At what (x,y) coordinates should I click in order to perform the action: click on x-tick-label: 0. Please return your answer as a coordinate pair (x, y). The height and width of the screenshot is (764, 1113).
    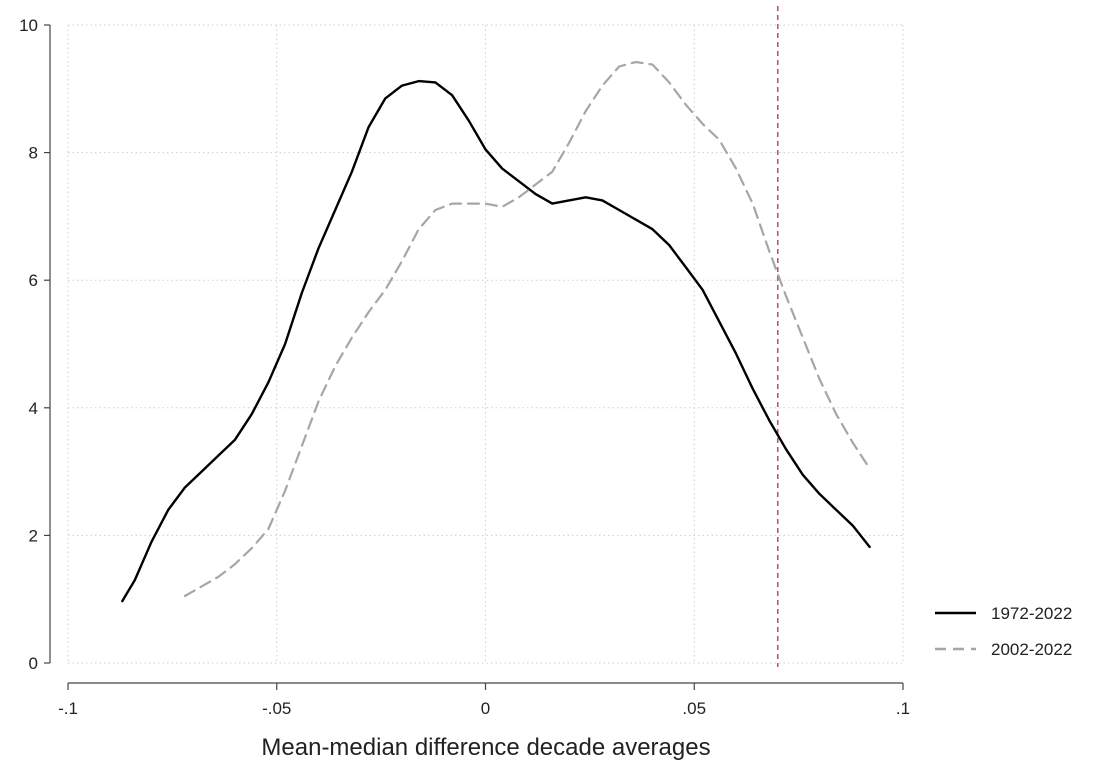
    Looking at the image, I should click on (485, 708).